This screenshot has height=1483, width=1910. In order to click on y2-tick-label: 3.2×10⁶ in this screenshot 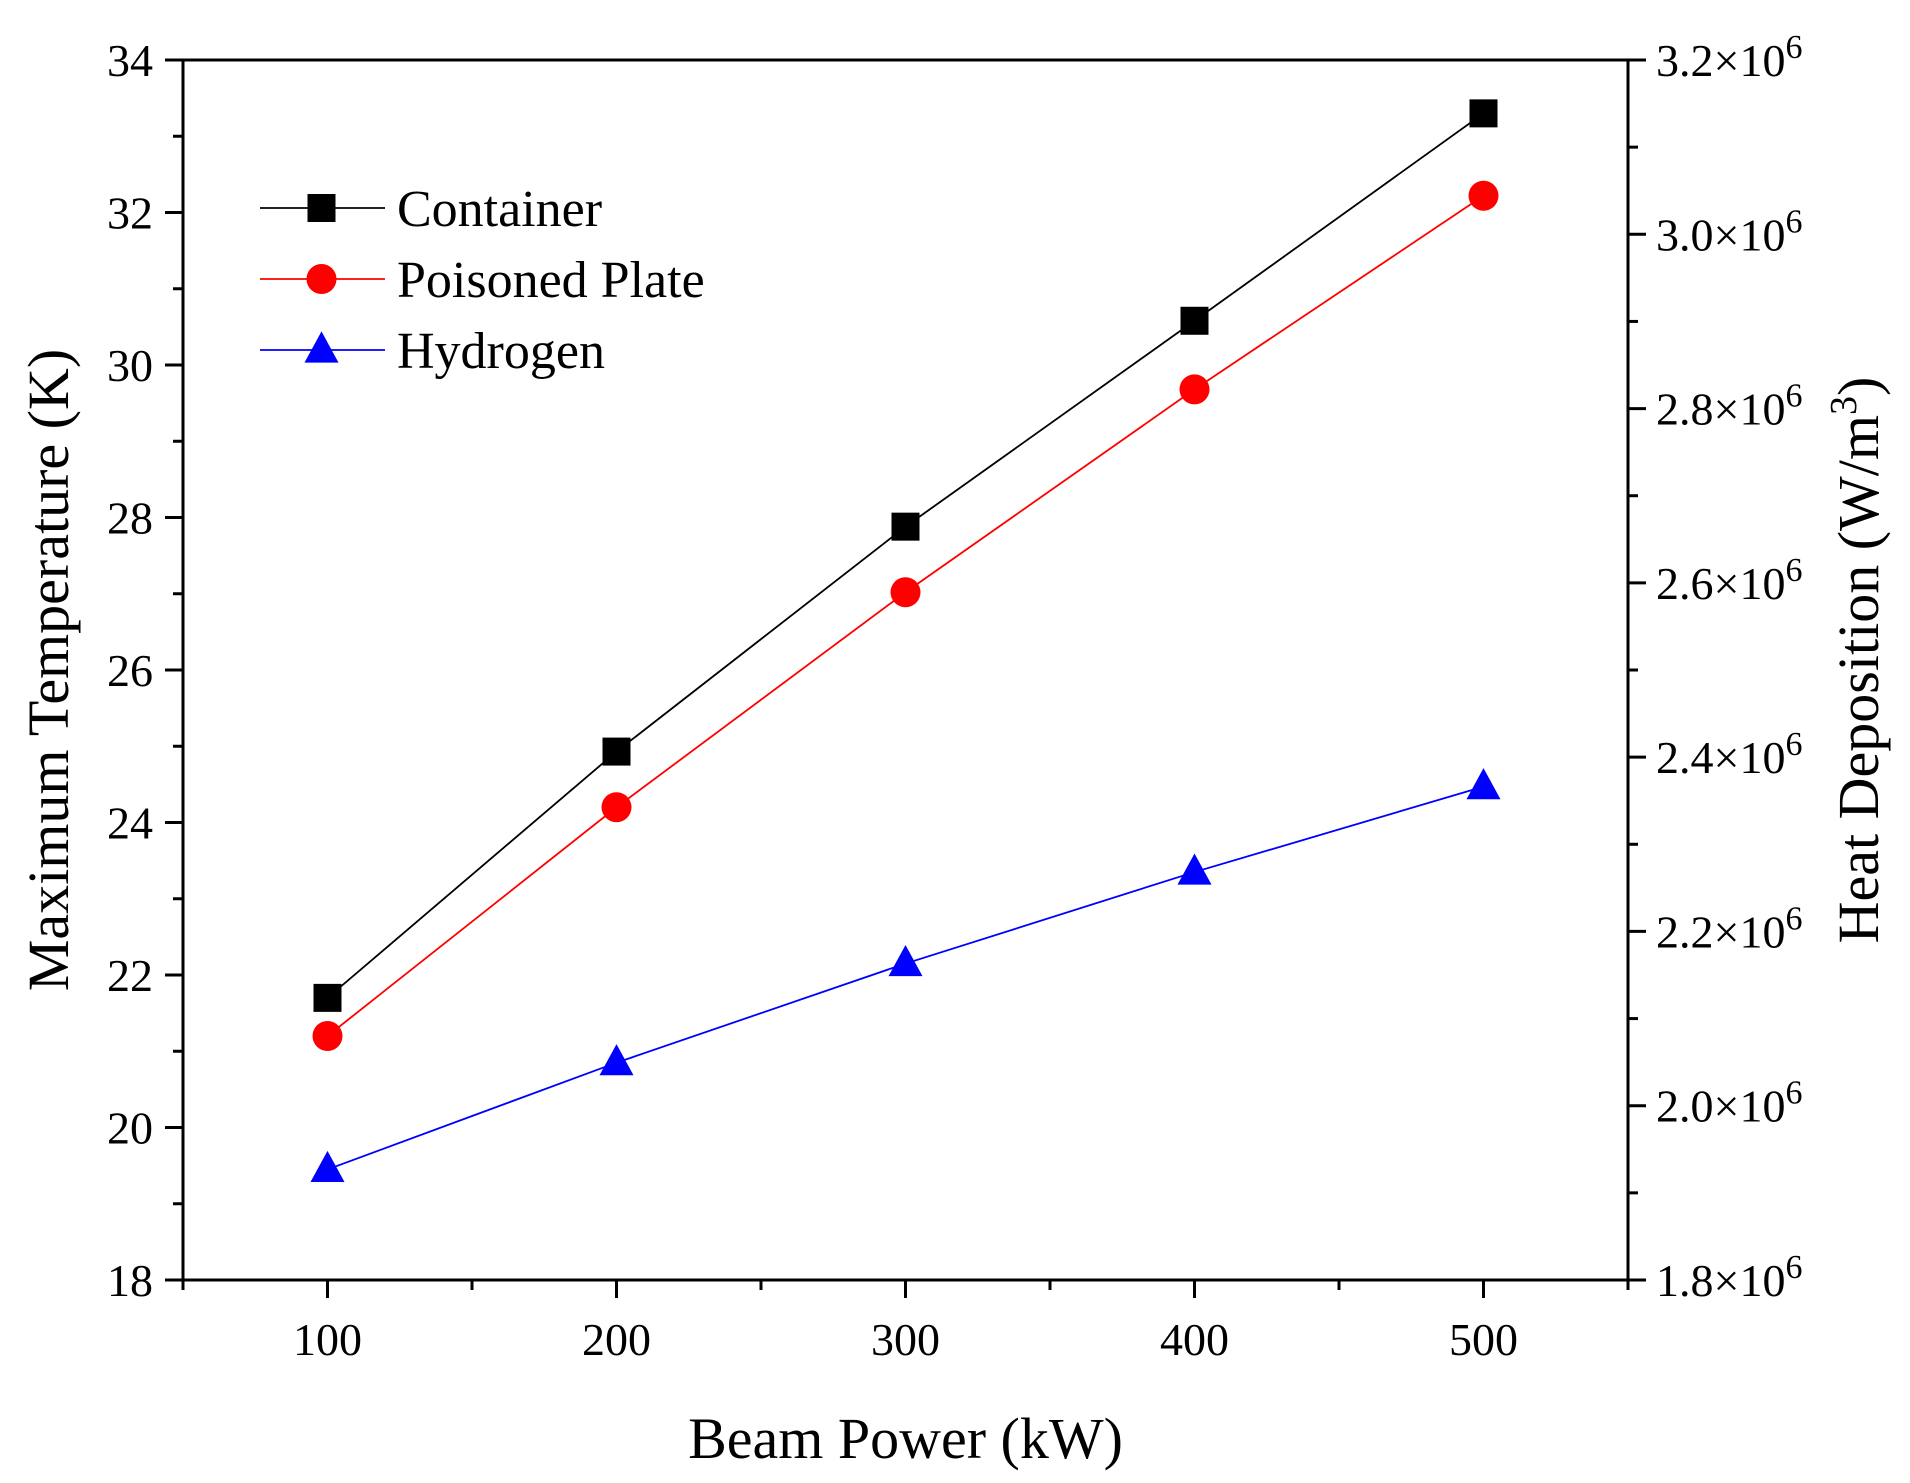, I will do `click(1729, 57)`.